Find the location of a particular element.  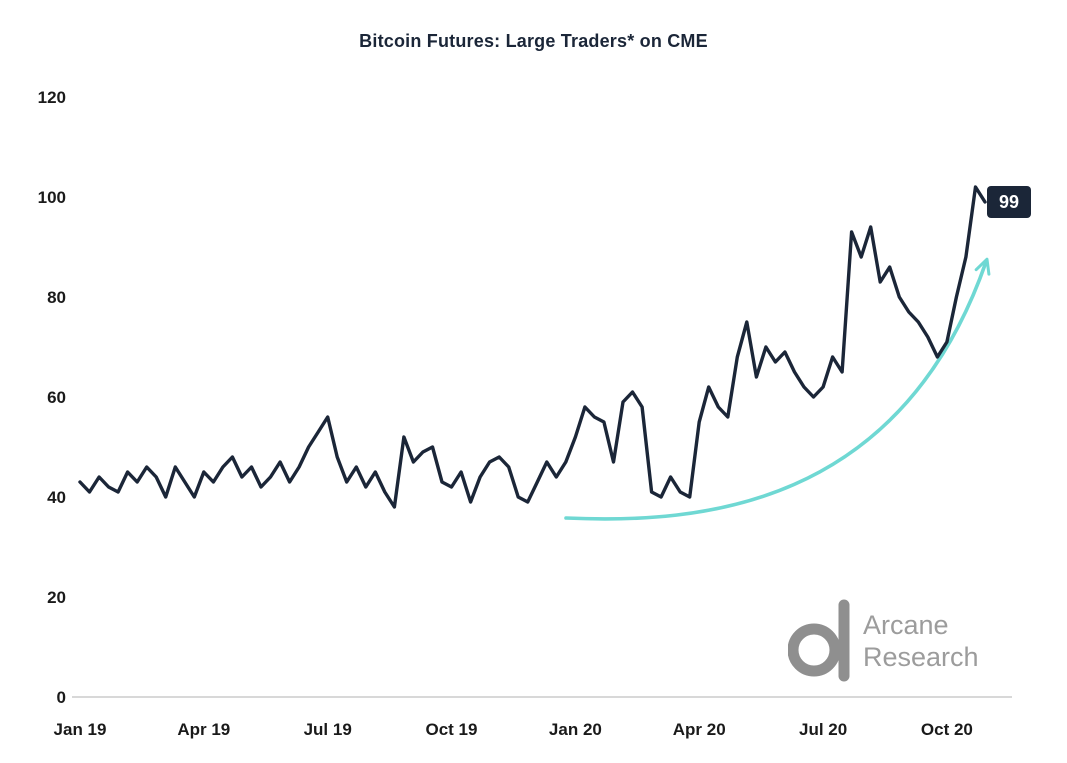

x-tick-label: Jul 20 is located at coordinates (823, 729).